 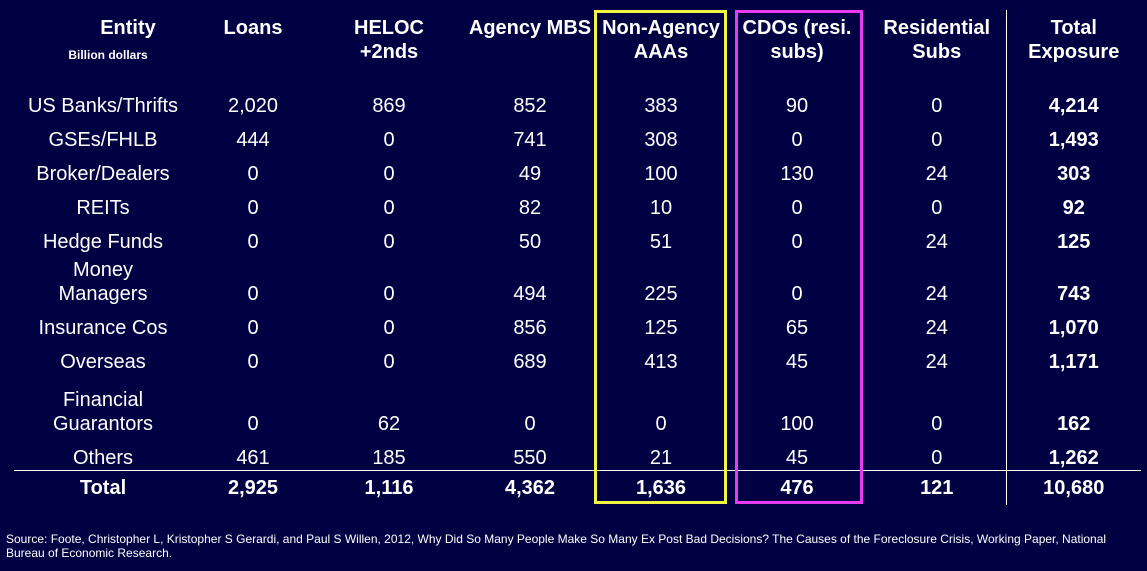 What do you see at coordinates (103, 47) in the screenshot?
I see `header-entity: Entity Billion dollars` at bounding box center [103, 47].